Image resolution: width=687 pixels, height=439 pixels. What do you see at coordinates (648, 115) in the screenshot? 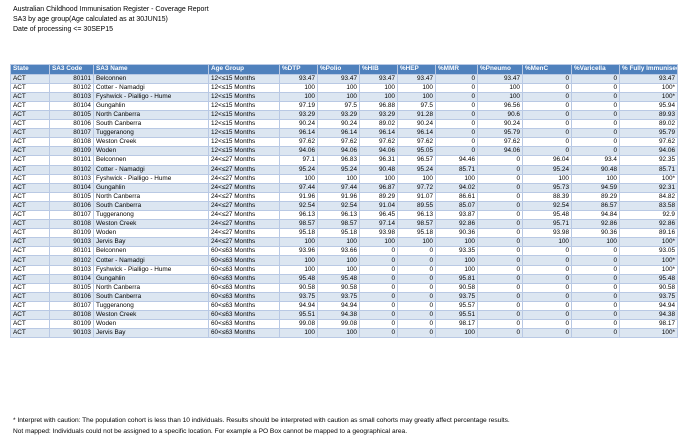
I see `table-cell: 89.93` at bounding box center [648, 115].